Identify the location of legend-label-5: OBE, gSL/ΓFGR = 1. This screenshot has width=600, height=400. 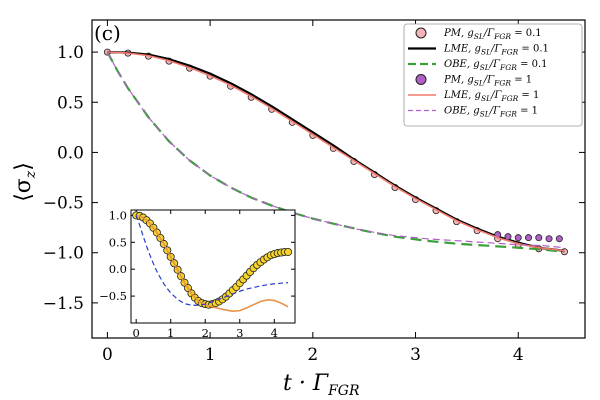
(491, 112).